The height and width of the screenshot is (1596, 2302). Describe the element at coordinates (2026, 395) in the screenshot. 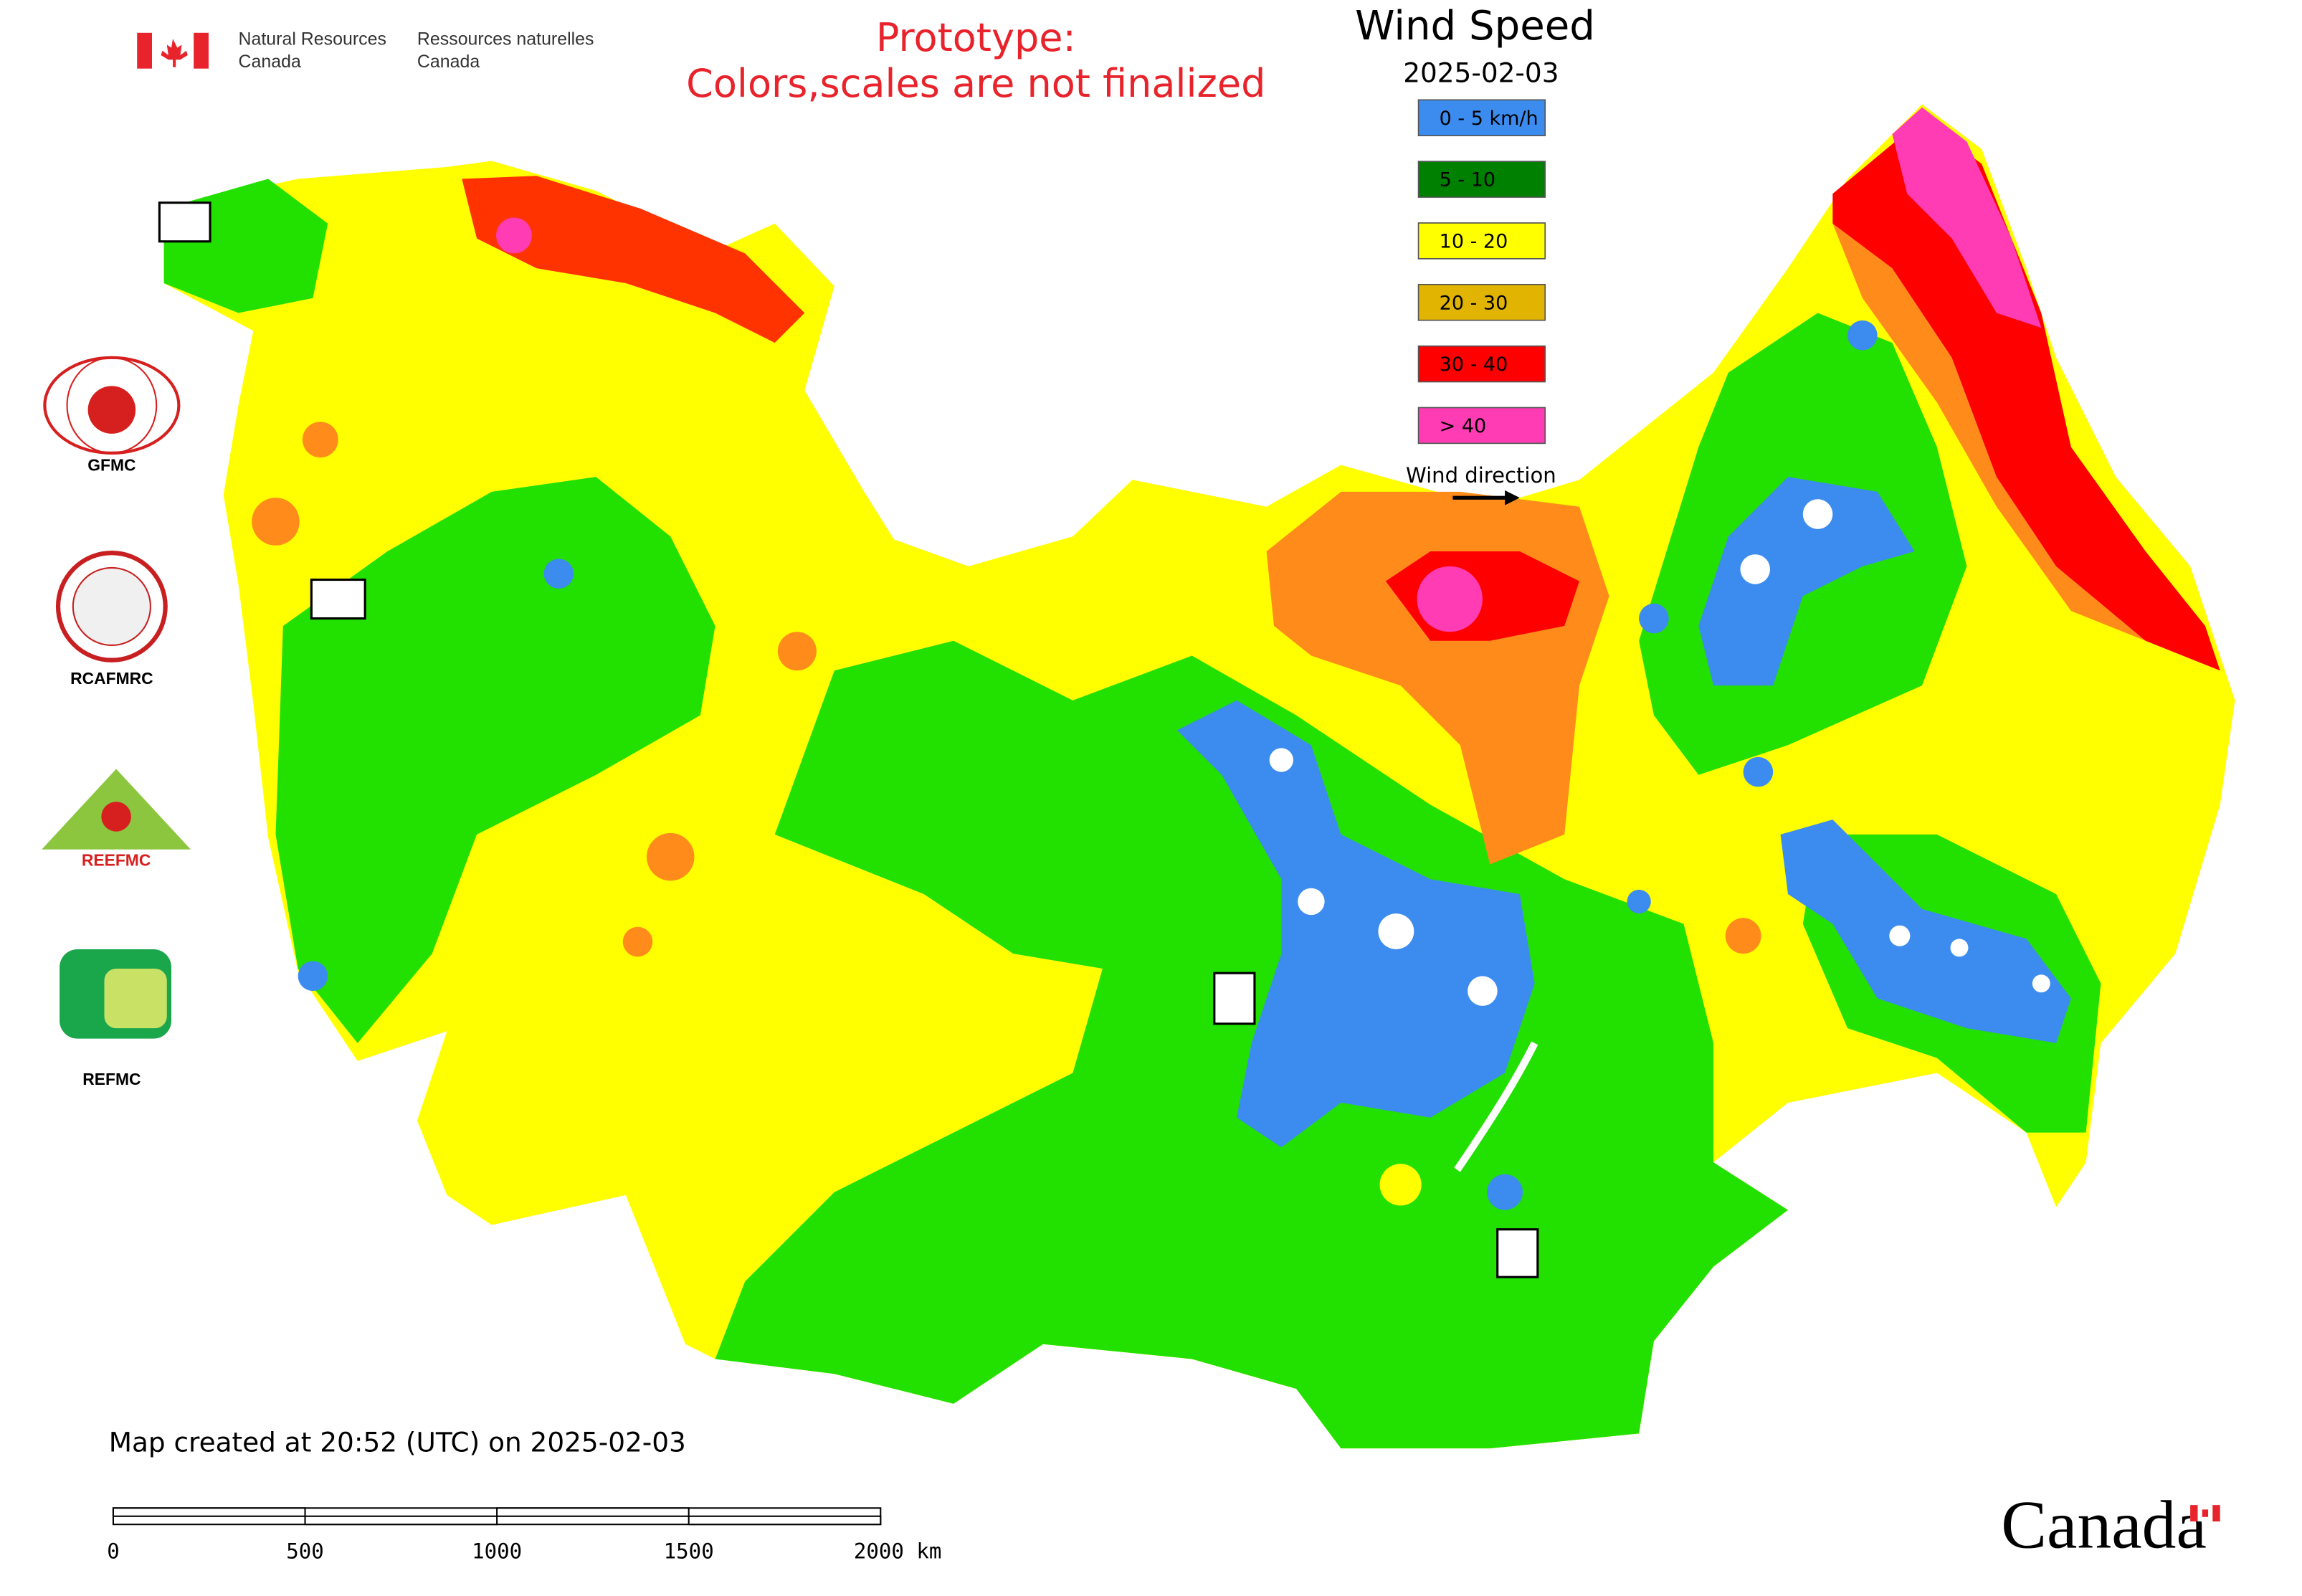

I see `wind-zone-red-east` at that location.